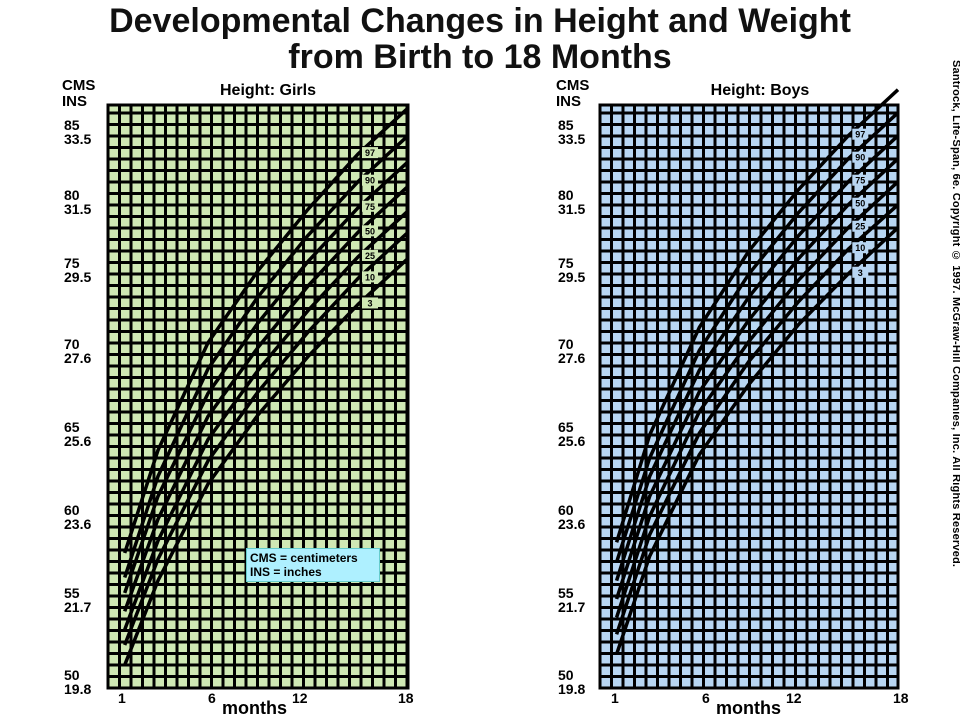 The image size is (960, 720). Describe the element at coordinates (748, 708) in the screenshot. I see `x-axis-label-boys: months` at that location.